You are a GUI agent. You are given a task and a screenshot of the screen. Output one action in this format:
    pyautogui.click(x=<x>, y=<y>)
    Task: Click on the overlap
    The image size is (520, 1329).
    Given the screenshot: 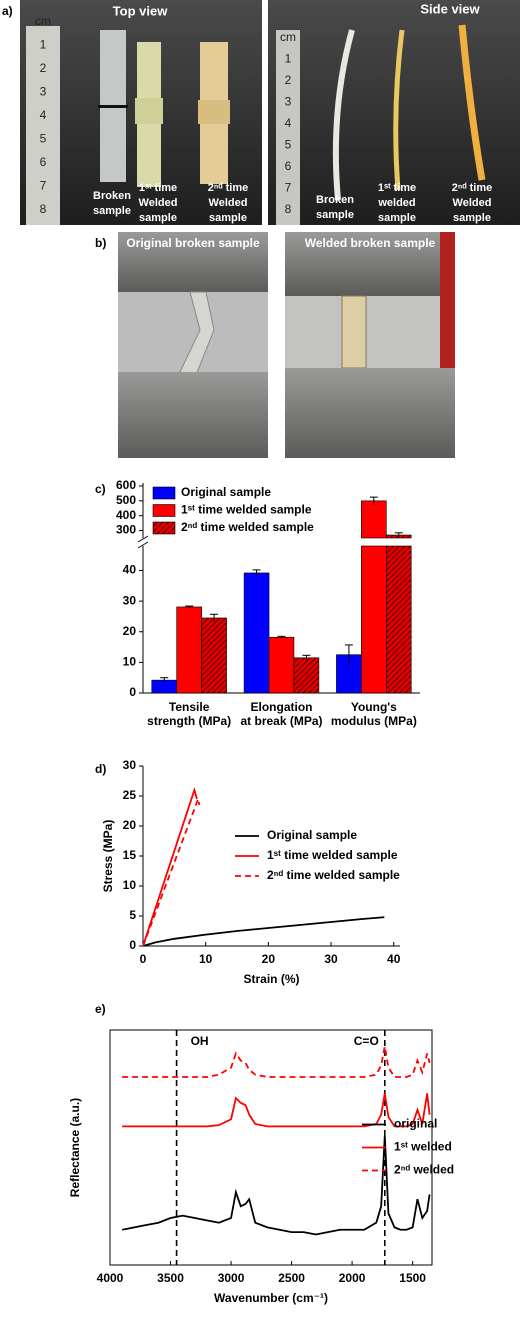 What is the action you would take?
    pyautogui.click(x=149, y=111)
    